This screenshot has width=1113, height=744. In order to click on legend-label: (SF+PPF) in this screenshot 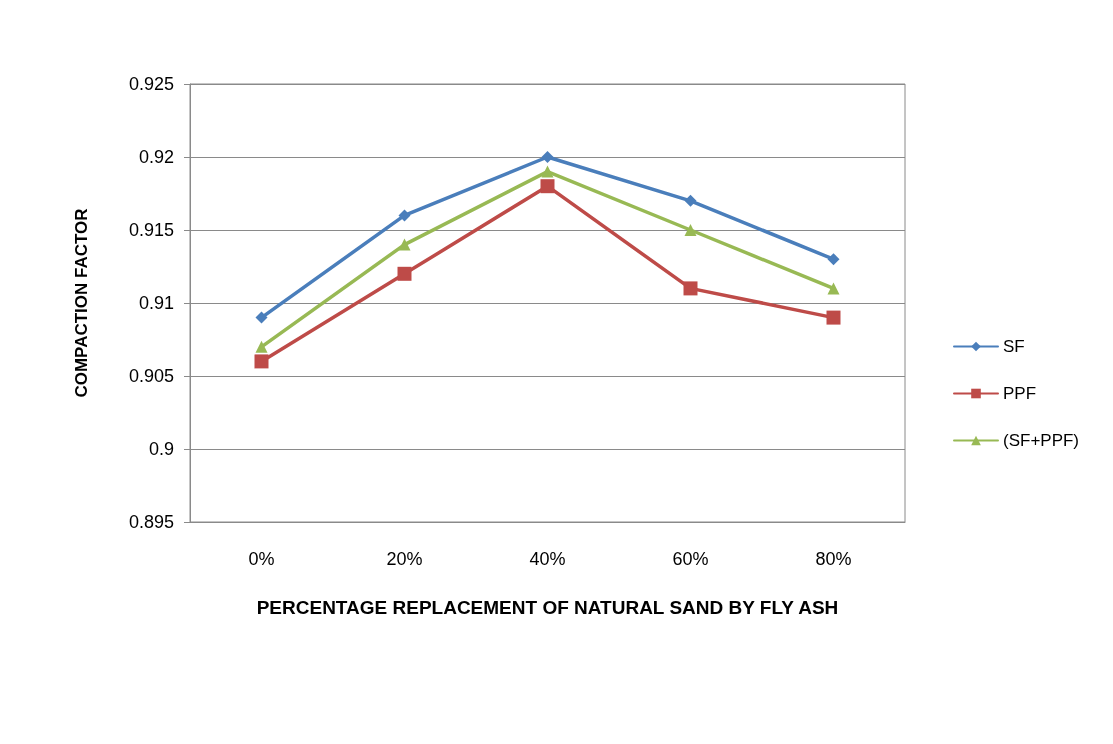, I will do `click(1041, 440)`.